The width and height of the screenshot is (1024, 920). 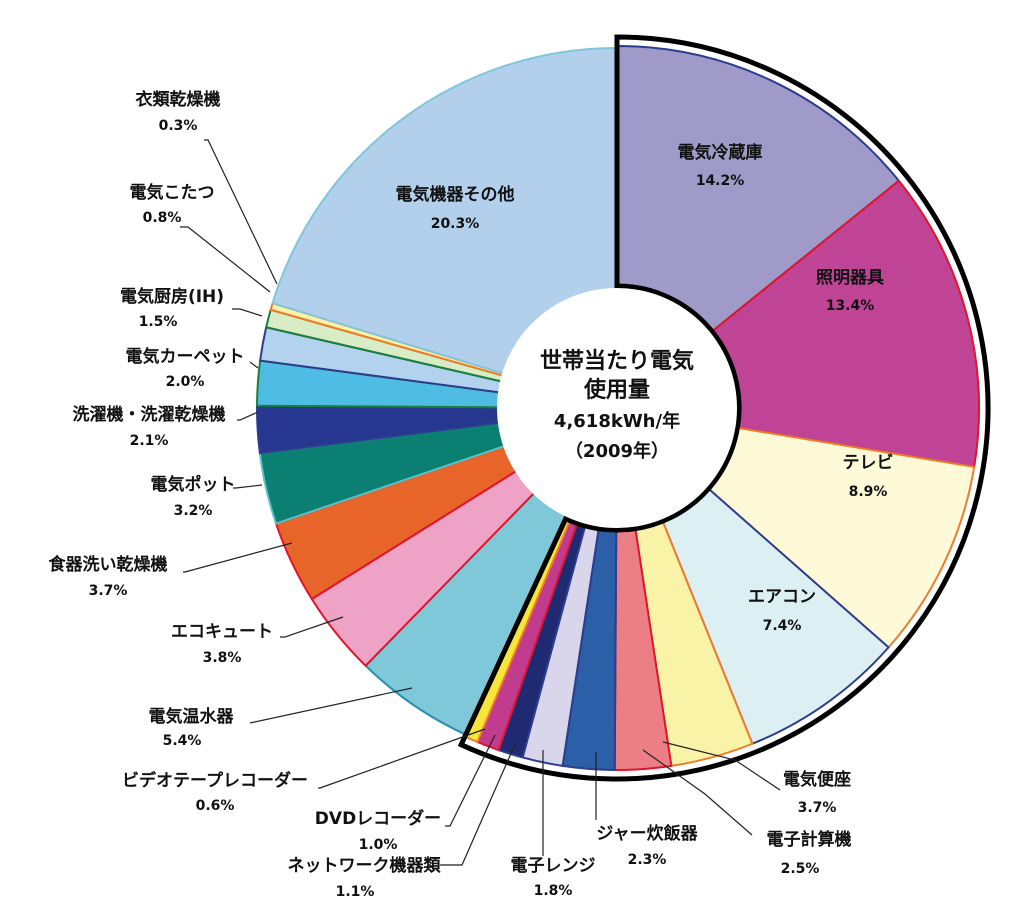 What do you see at coordinates (108, 564) in the screenshot?
I see `slice-label-name: 食器洗い乾燥機` at bounding box center [108, 564].